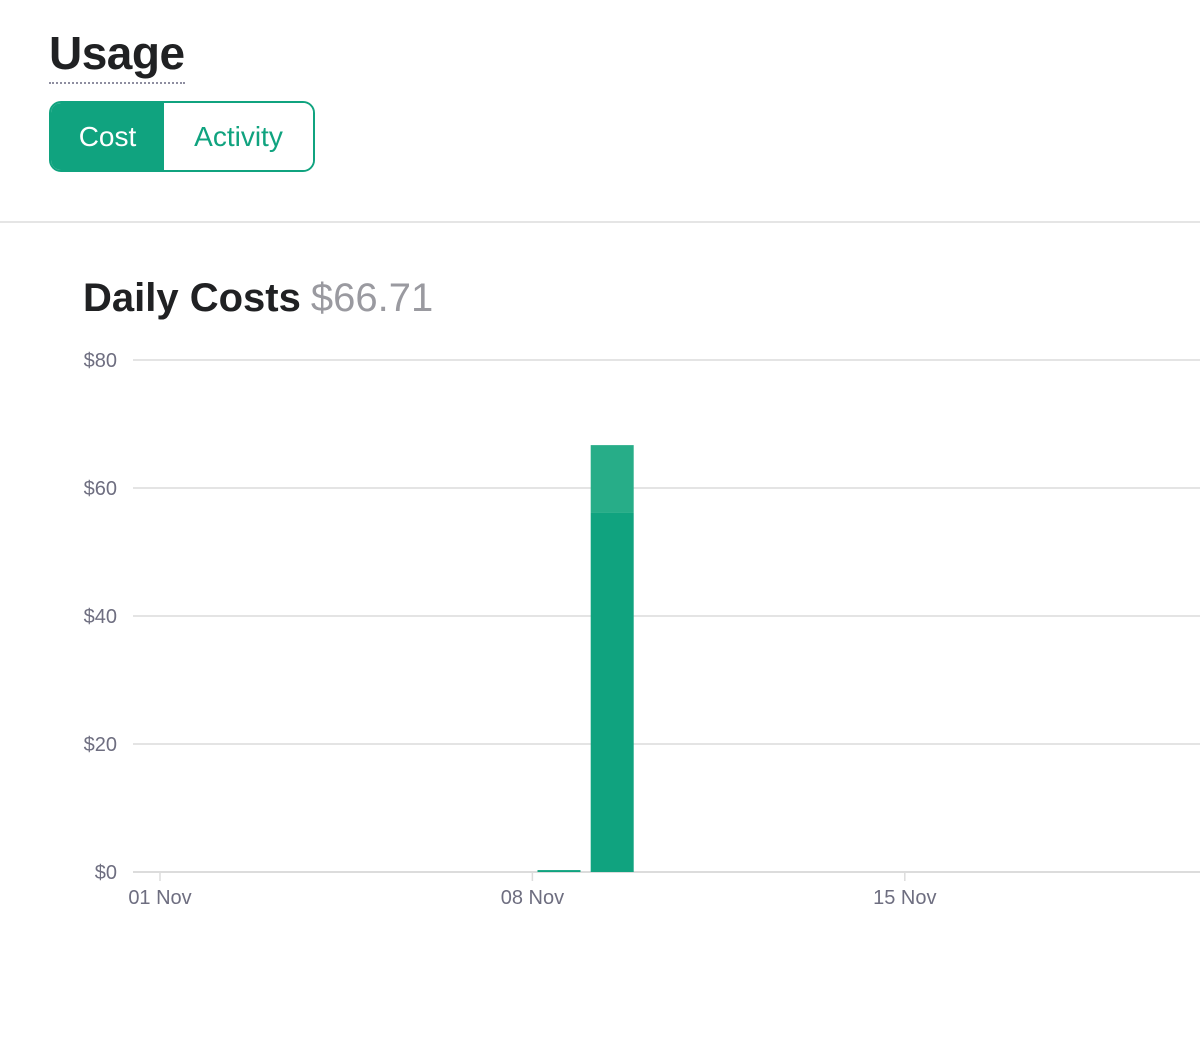 The image size is (1200, 1041). I want to click on chart-total-cost: $66.71, so click(372, 298).